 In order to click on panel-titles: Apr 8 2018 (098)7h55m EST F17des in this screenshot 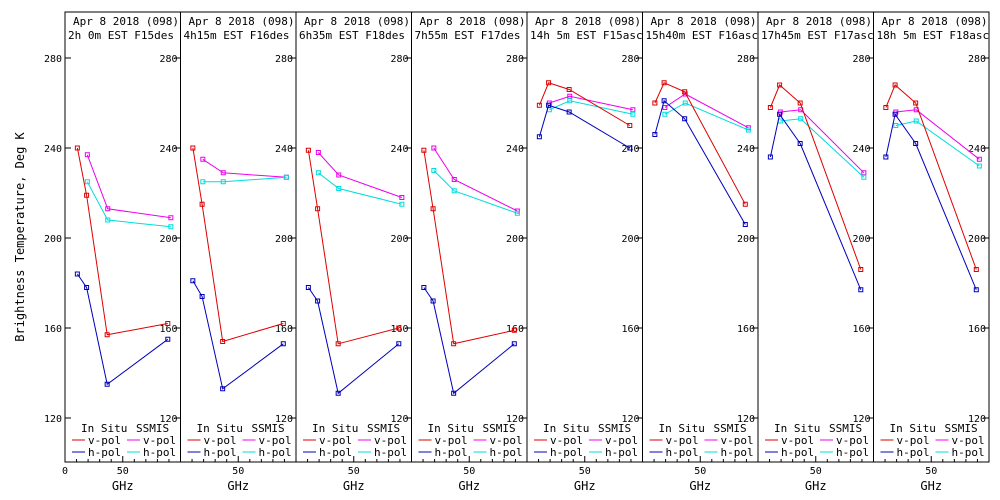, I will do `click(470, 28)`.